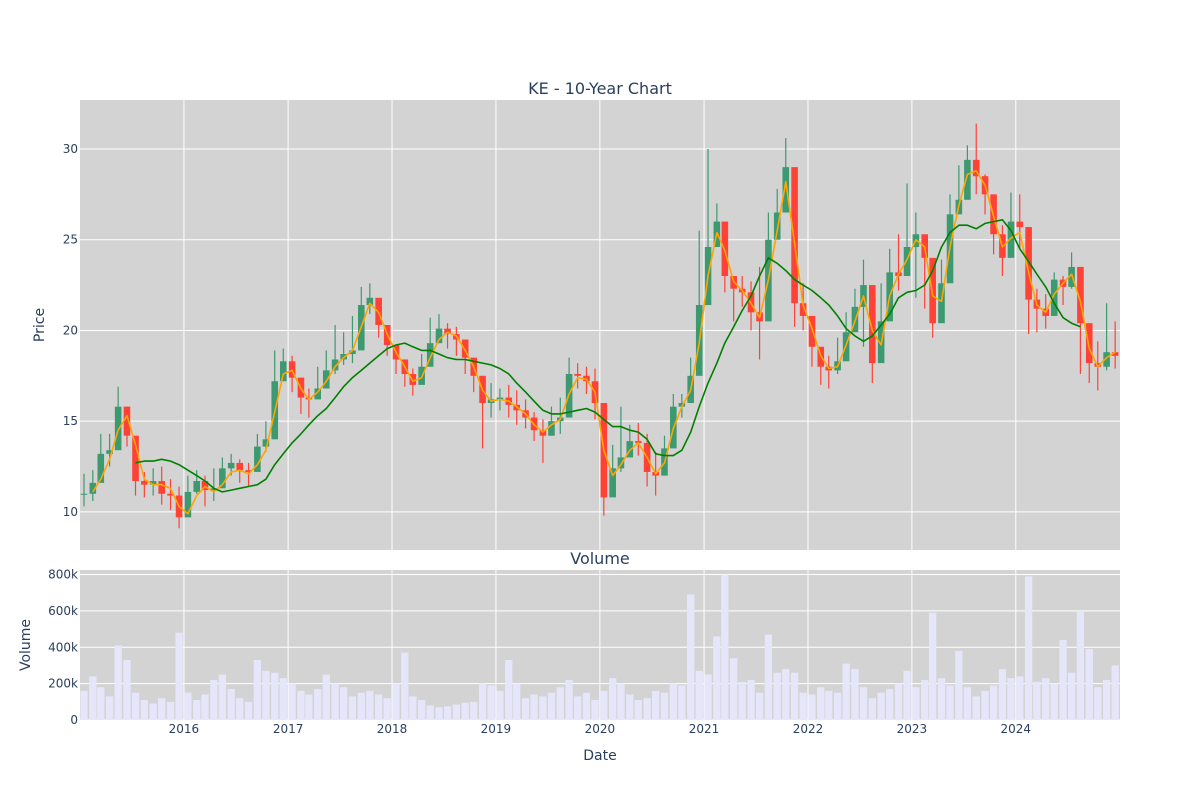  Describe the element at coordinates (1016, 729) in the screenshot. I see `x-tick-label: 2024` at that location.